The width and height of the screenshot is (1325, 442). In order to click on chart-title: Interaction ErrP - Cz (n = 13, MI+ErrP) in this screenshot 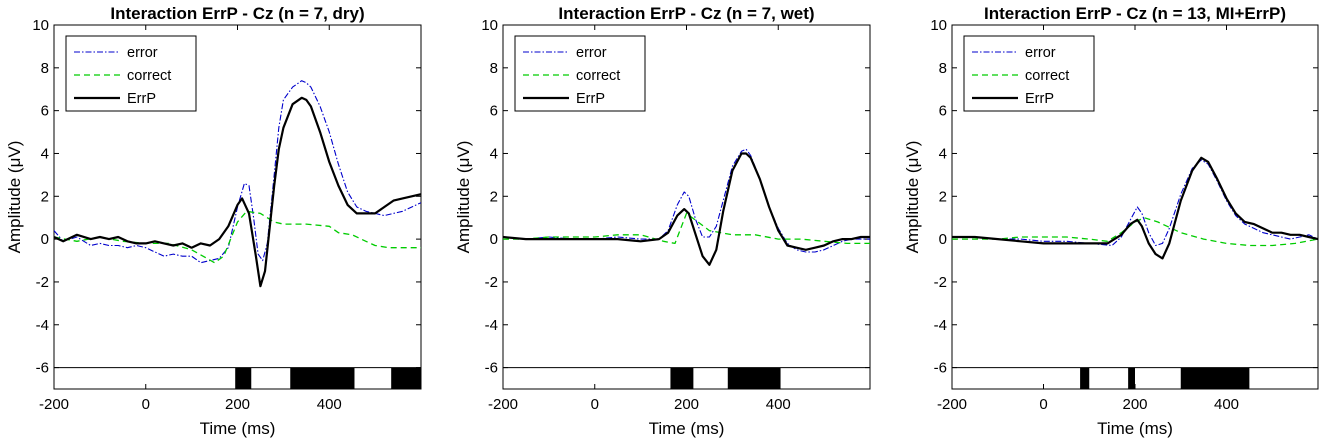, I will do `click(1135, 13)`.